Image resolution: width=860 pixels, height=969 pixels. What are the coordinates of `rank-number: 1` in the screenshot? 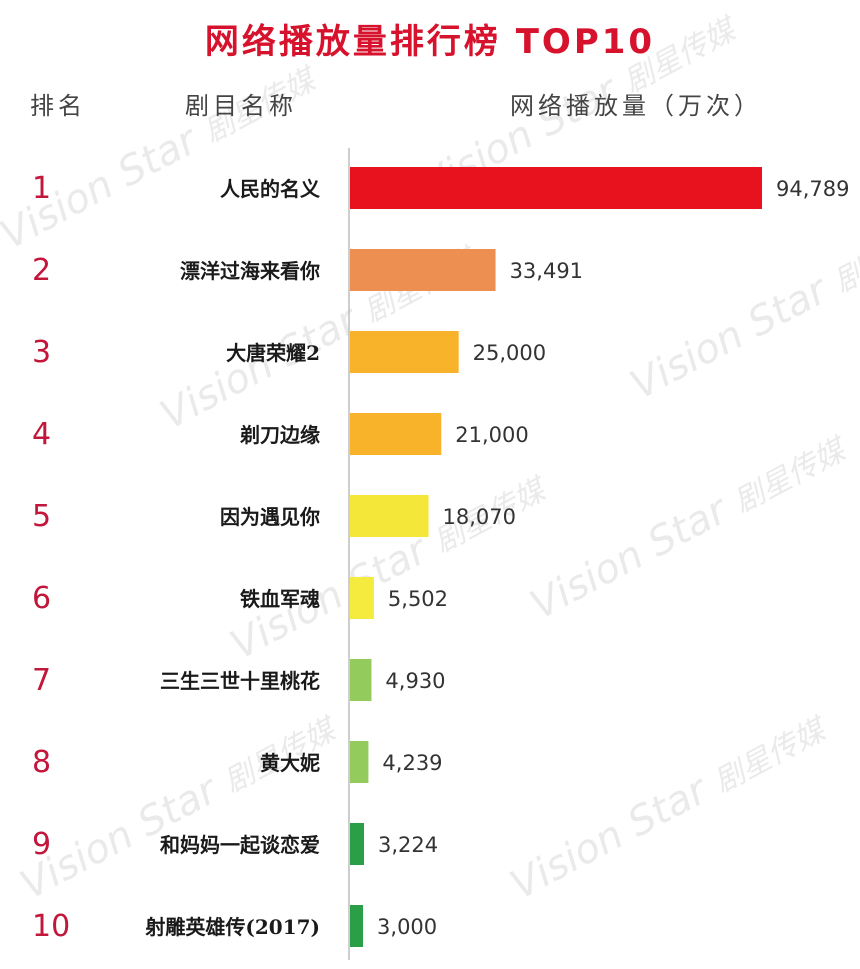 It's located at (41, 188).